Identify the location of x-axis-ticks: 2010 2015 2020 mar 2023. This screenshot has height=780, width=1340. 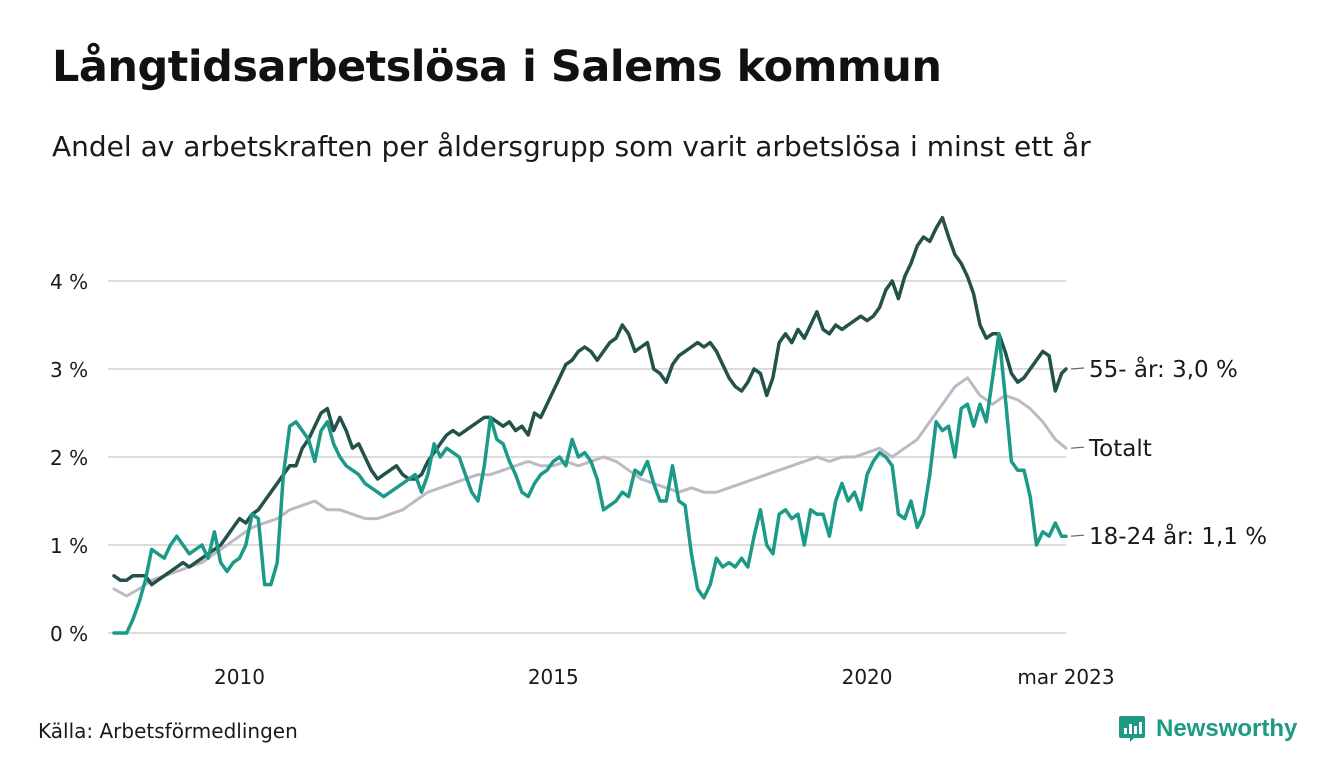
(664, 677).